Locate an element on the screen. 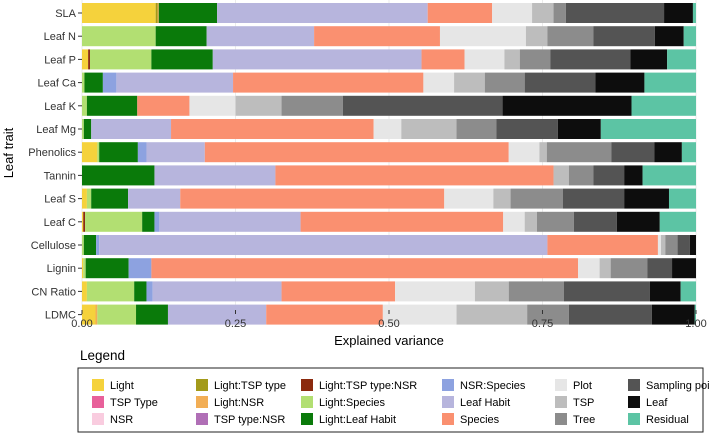 Image resolution: width=709 pixels, height=436 pixels. legend-label: NSR is located at coordinates (121, 420).